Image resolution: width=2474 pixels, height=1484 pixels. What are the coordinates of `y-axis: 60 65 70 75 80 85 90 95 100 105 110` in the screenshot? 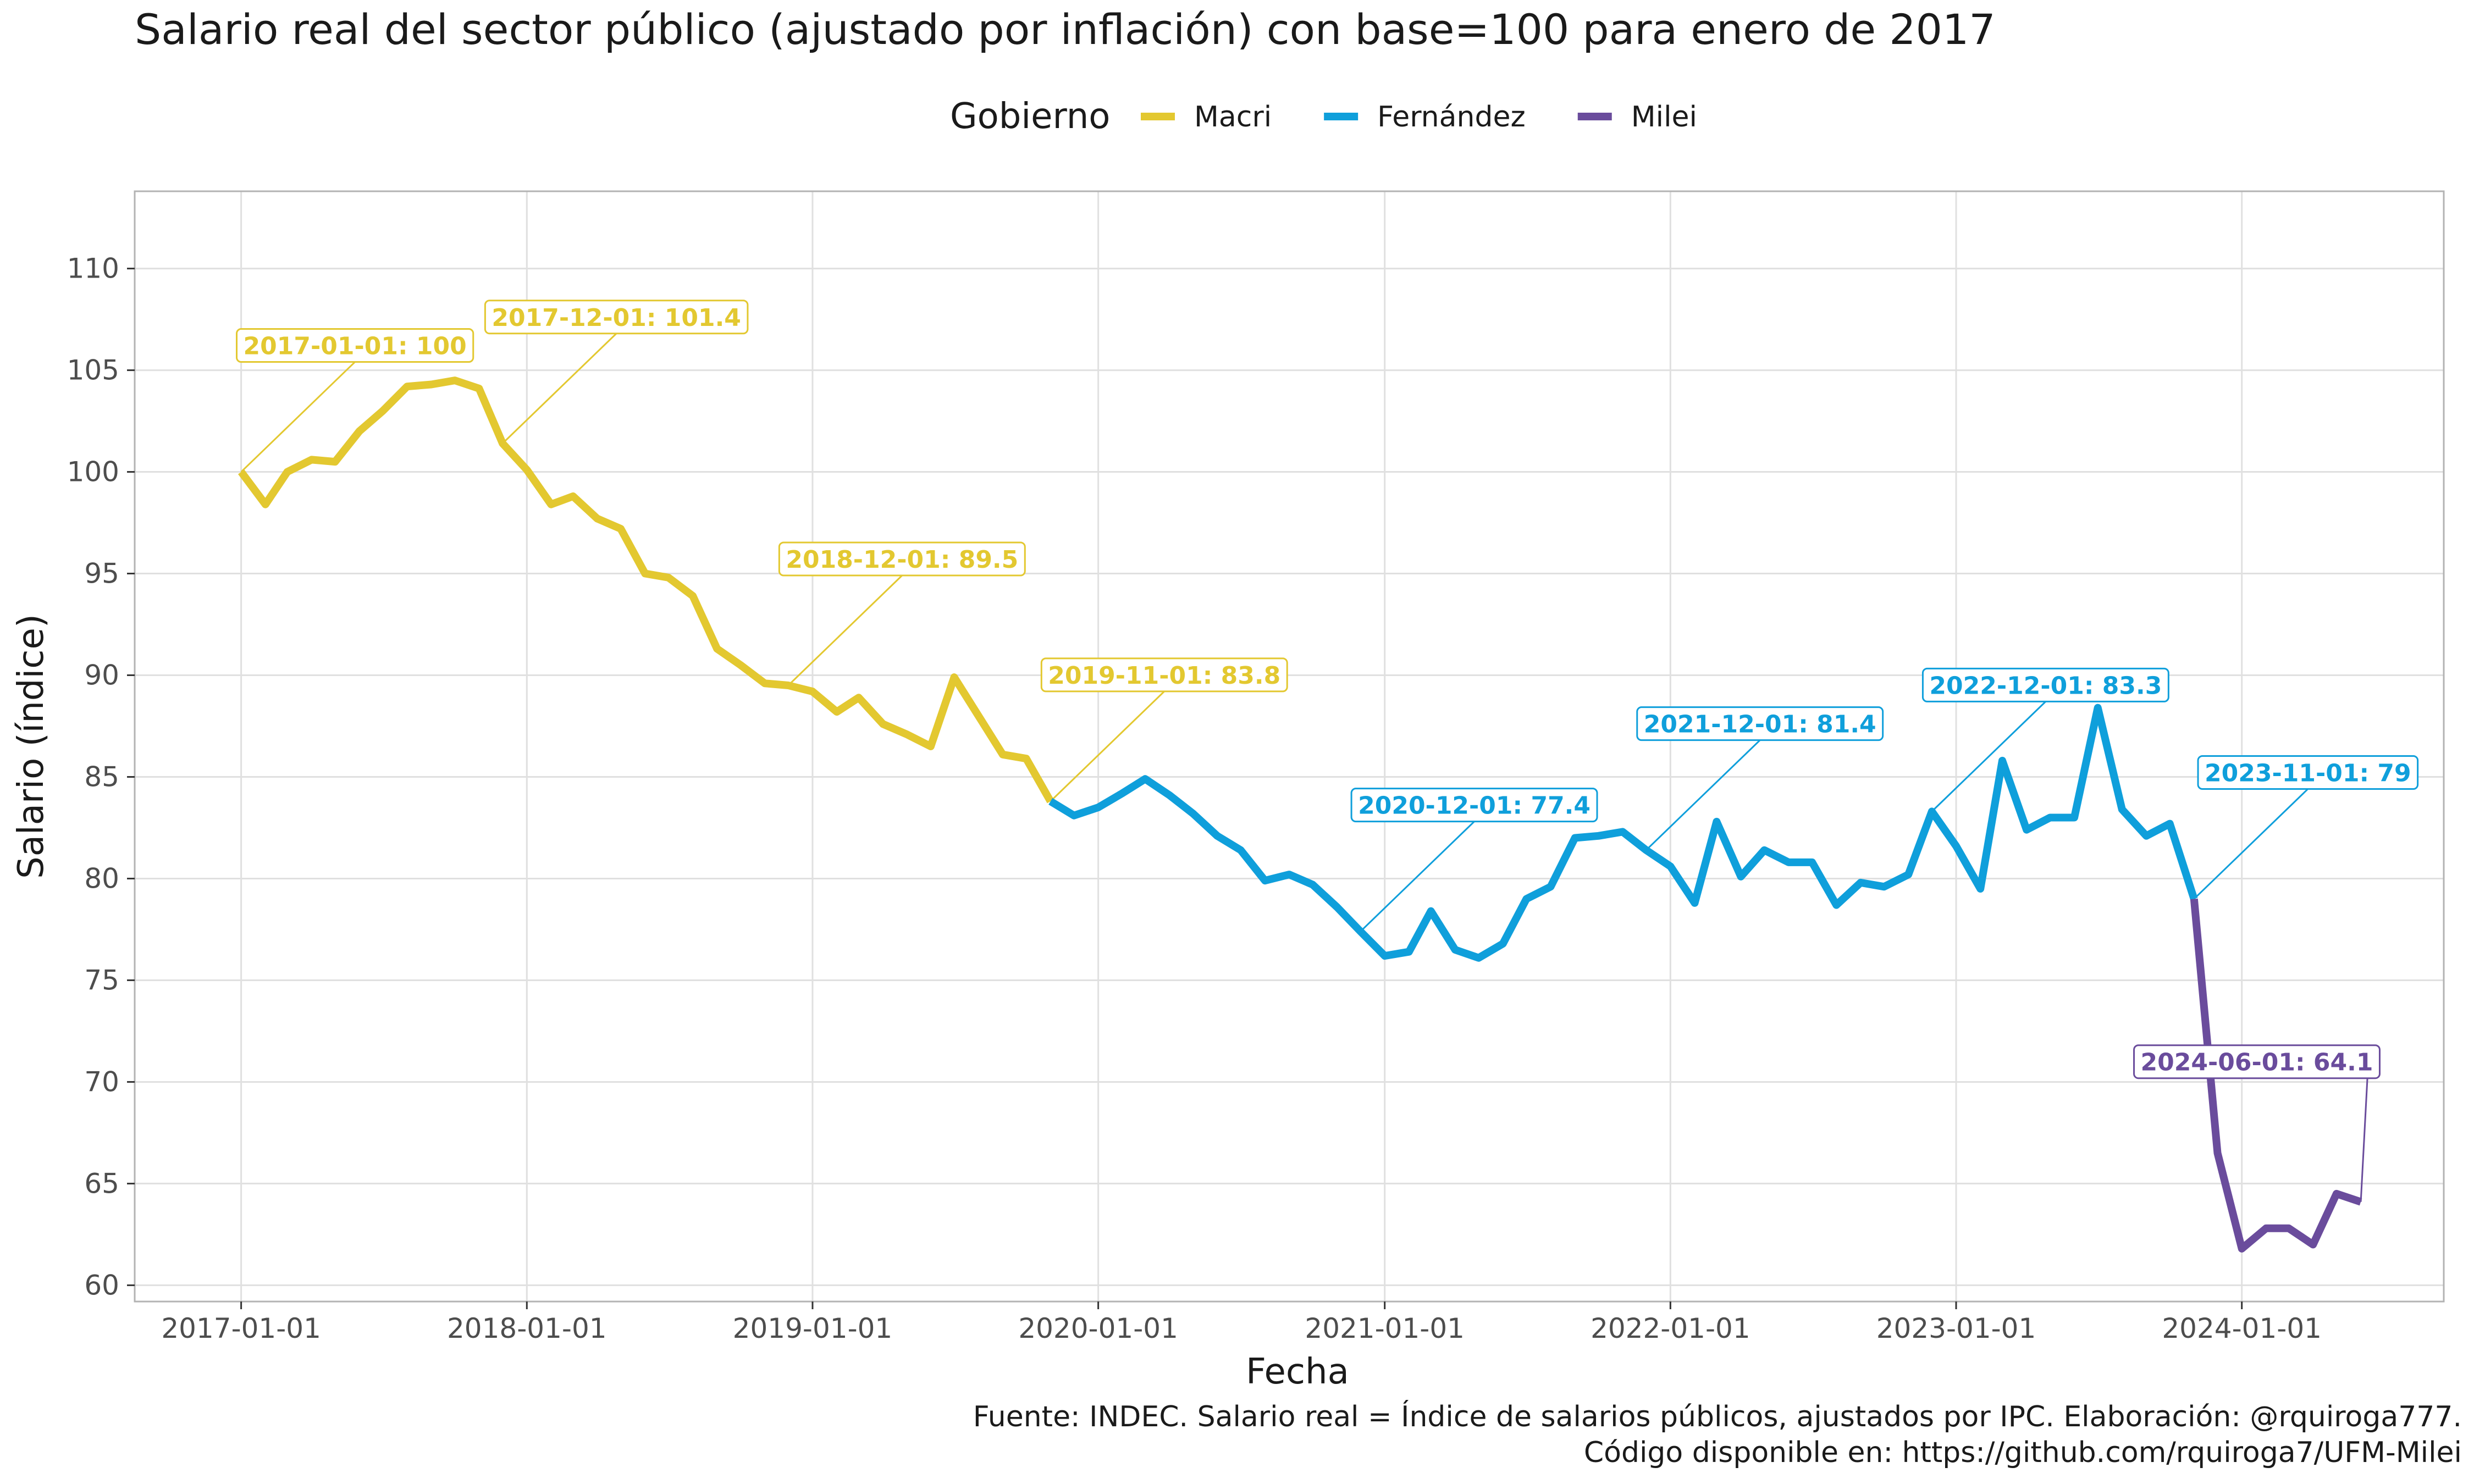 It's located at (101, 777).